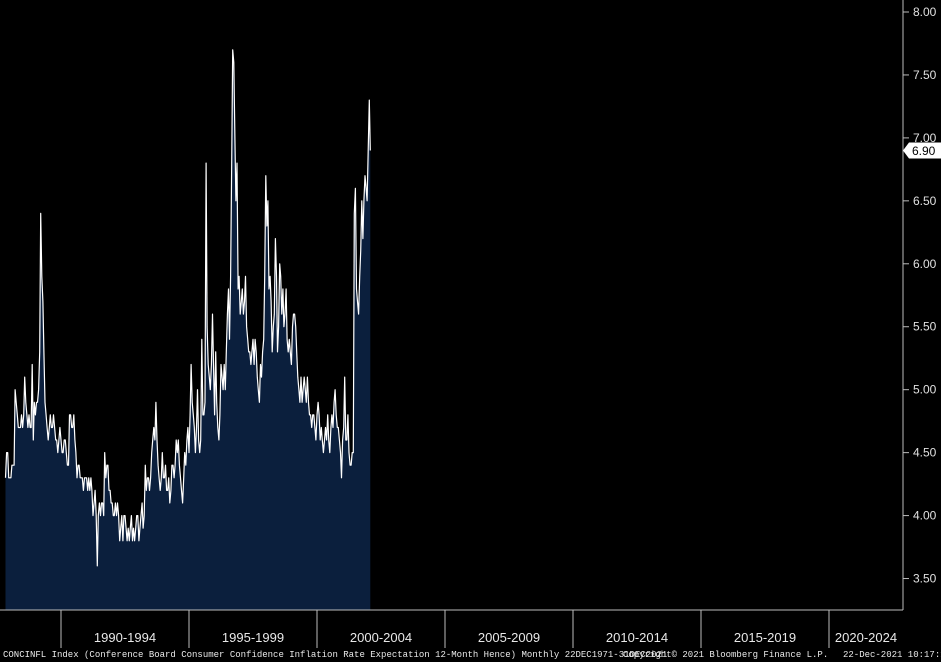 This screenshot has height=662, width=941. I want to click on y-tick-label: 4.00, so click(925, 516).